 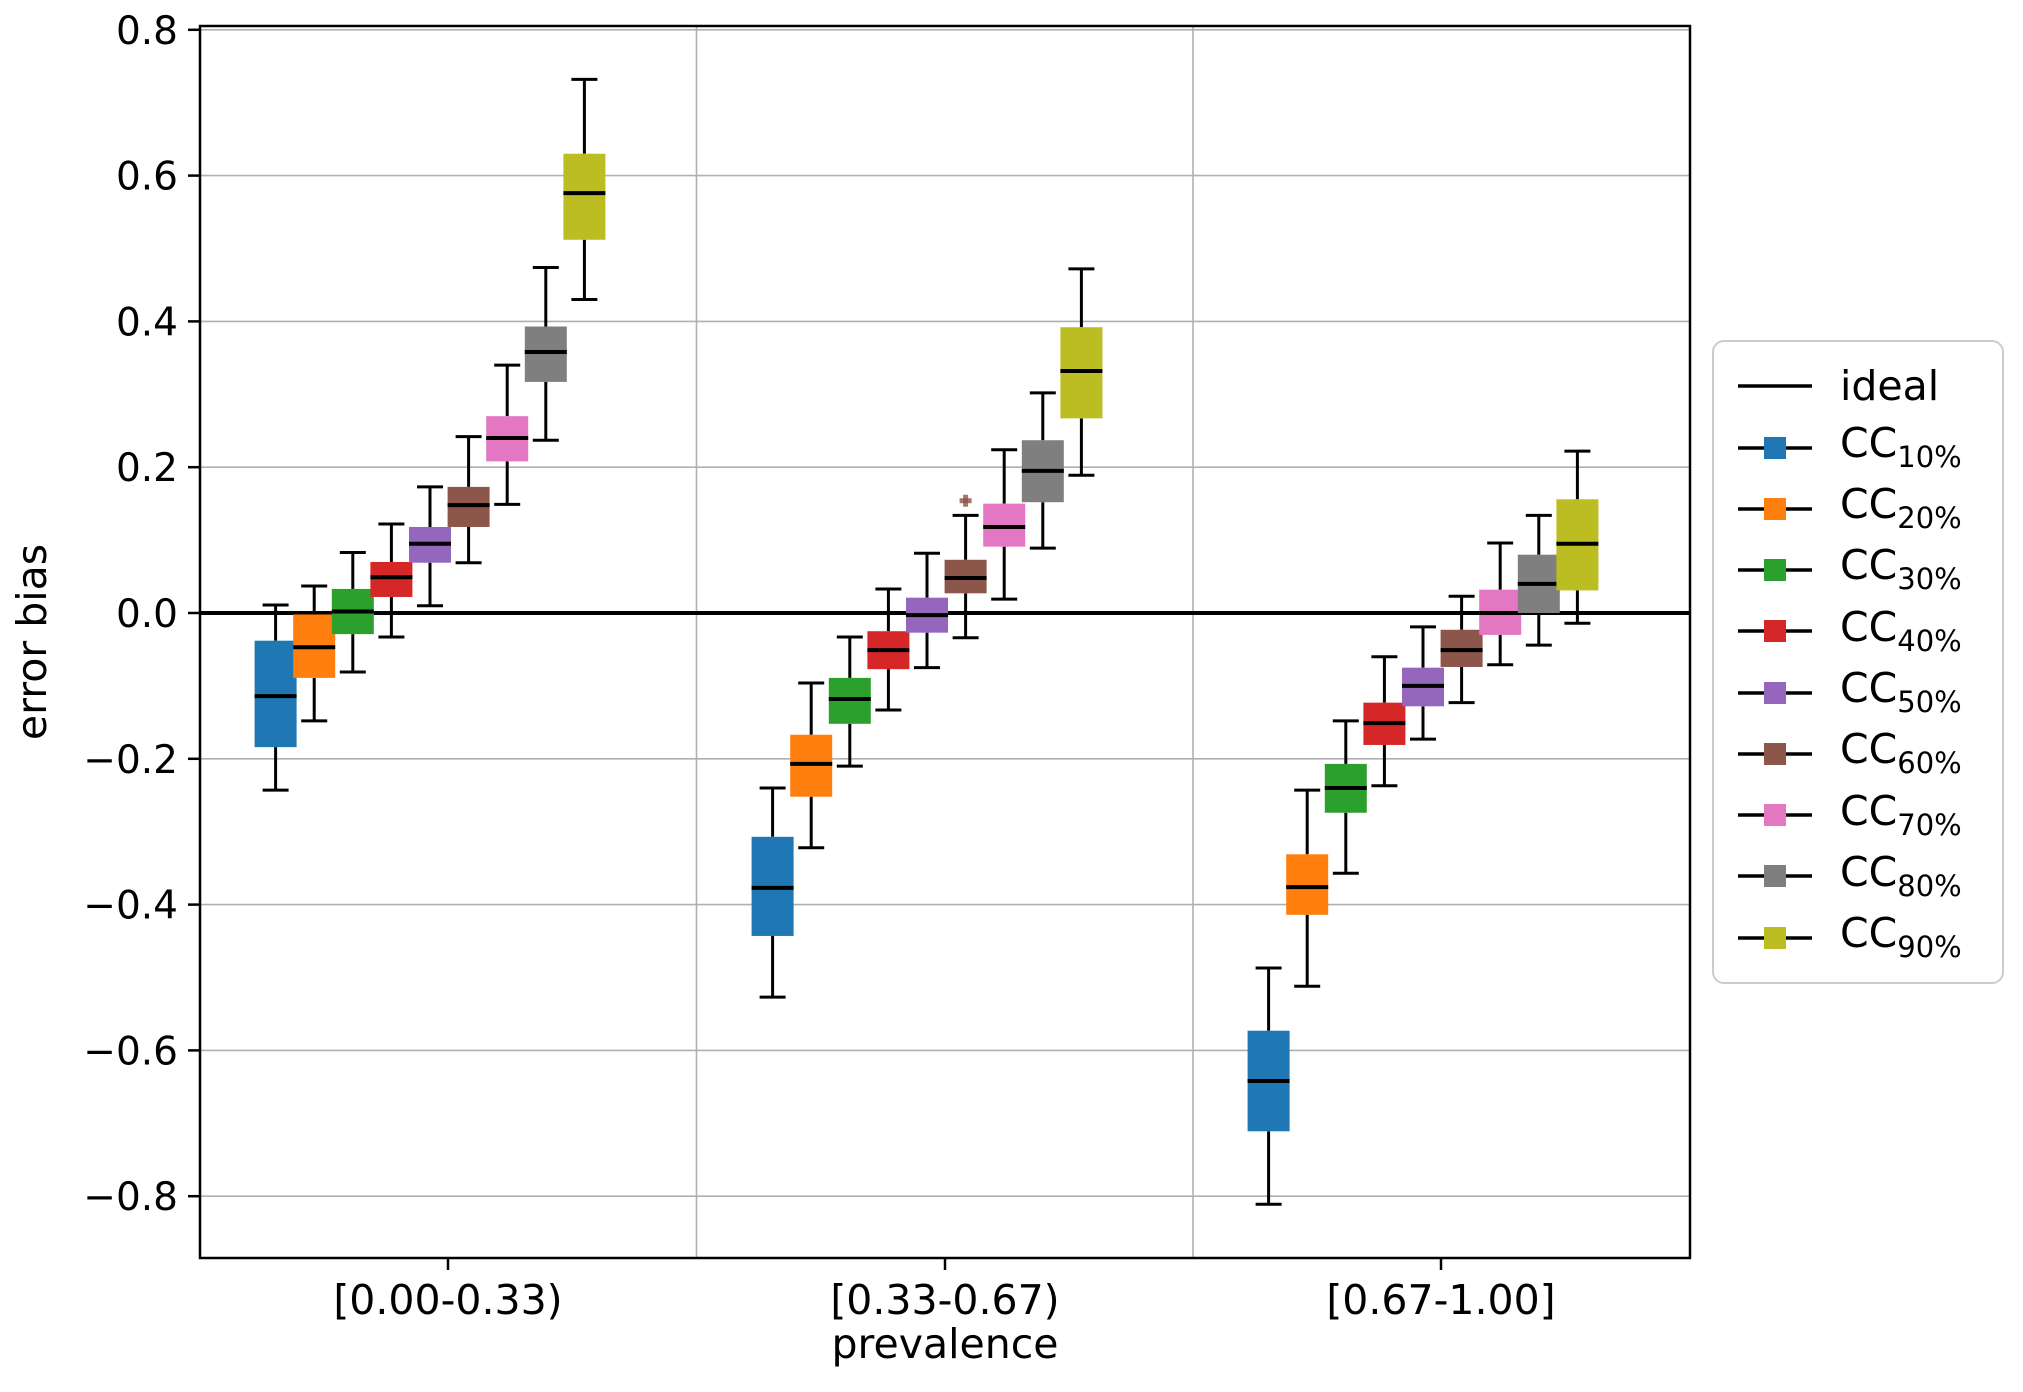 What do you see at coordinates (447, 1300) in the screenshot?
I see `x-tick-label: [0.00-0.33)` at bounding box center [447, 1300].